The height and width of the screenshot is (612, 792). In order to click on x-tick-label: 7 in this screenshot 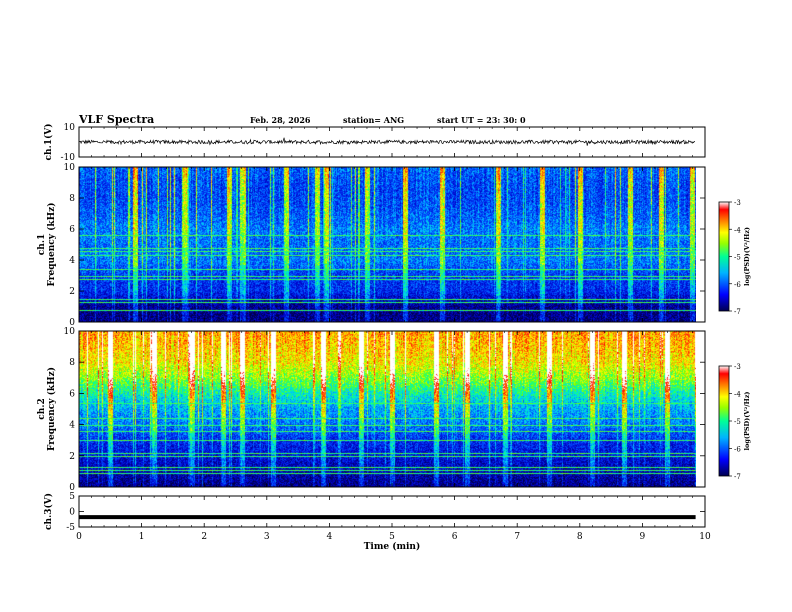, I will do `click(517, 537)`.